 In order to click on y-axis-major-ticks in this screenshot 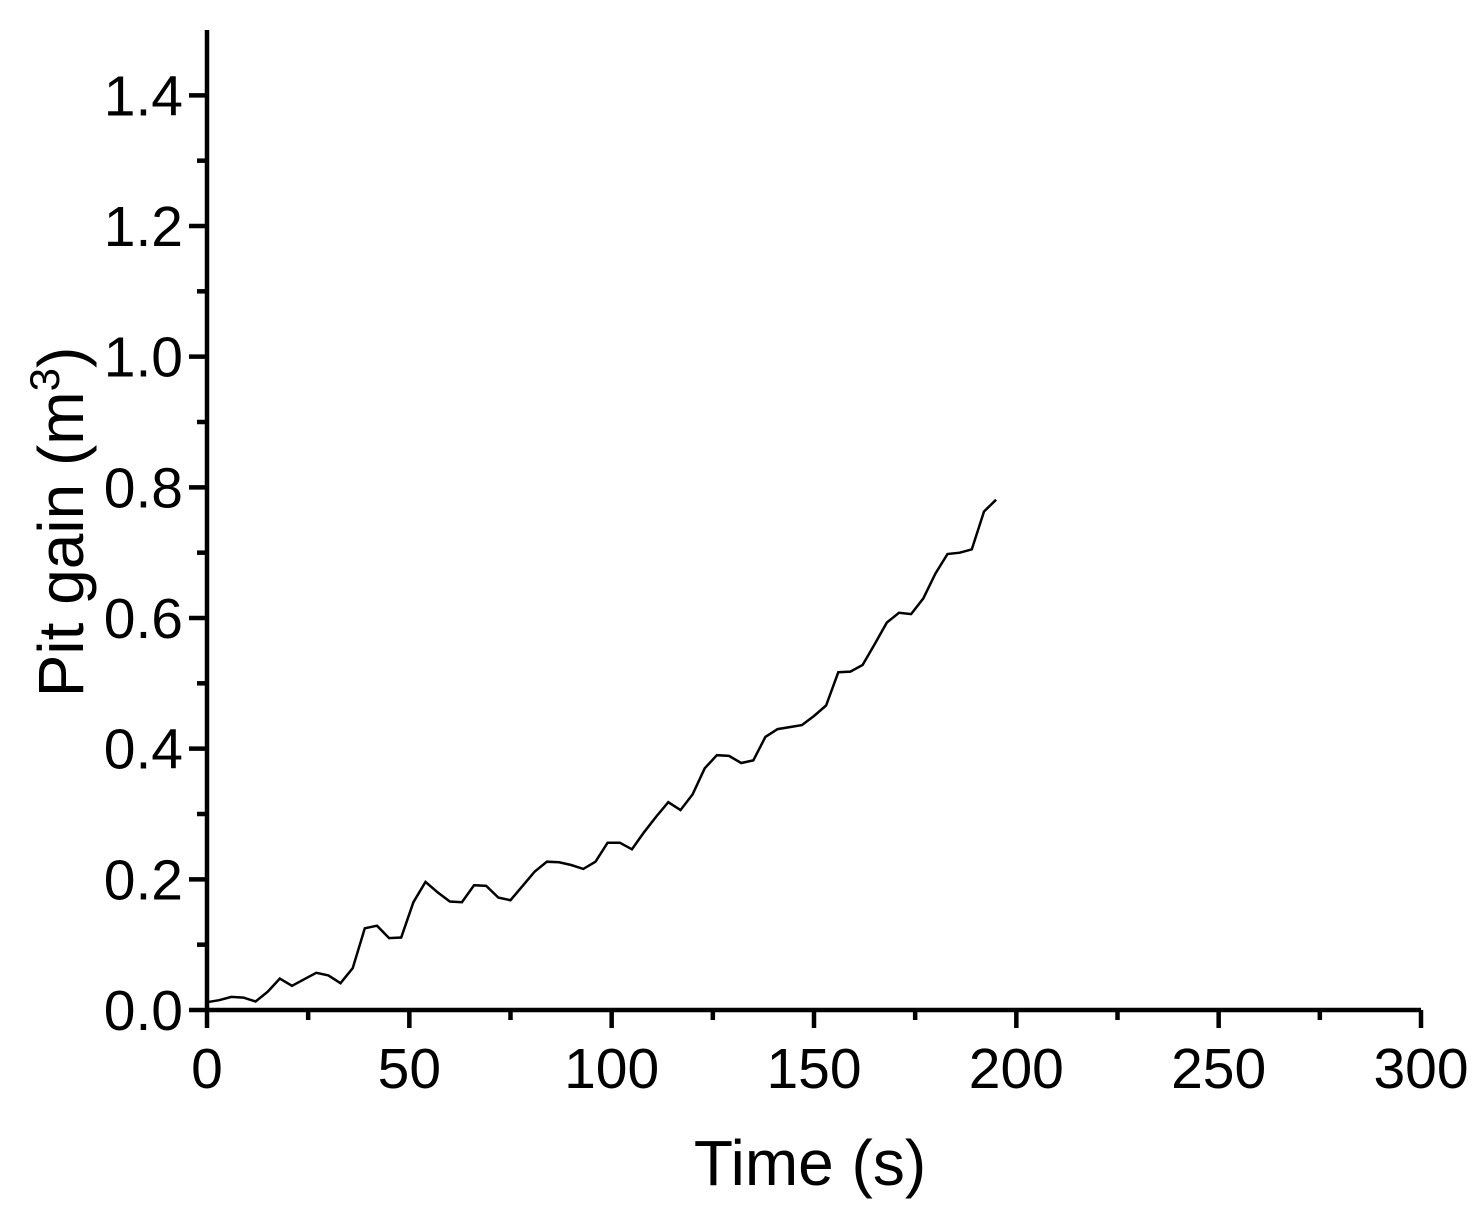, I will do `click(198, 553)`.